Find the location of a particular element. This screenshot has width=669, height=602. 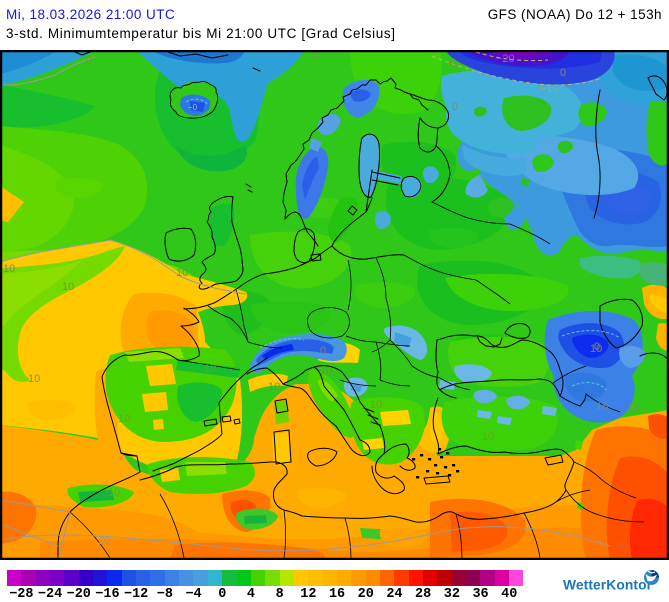

svg-text: WetterKontor is located at coordinates (608, 585).